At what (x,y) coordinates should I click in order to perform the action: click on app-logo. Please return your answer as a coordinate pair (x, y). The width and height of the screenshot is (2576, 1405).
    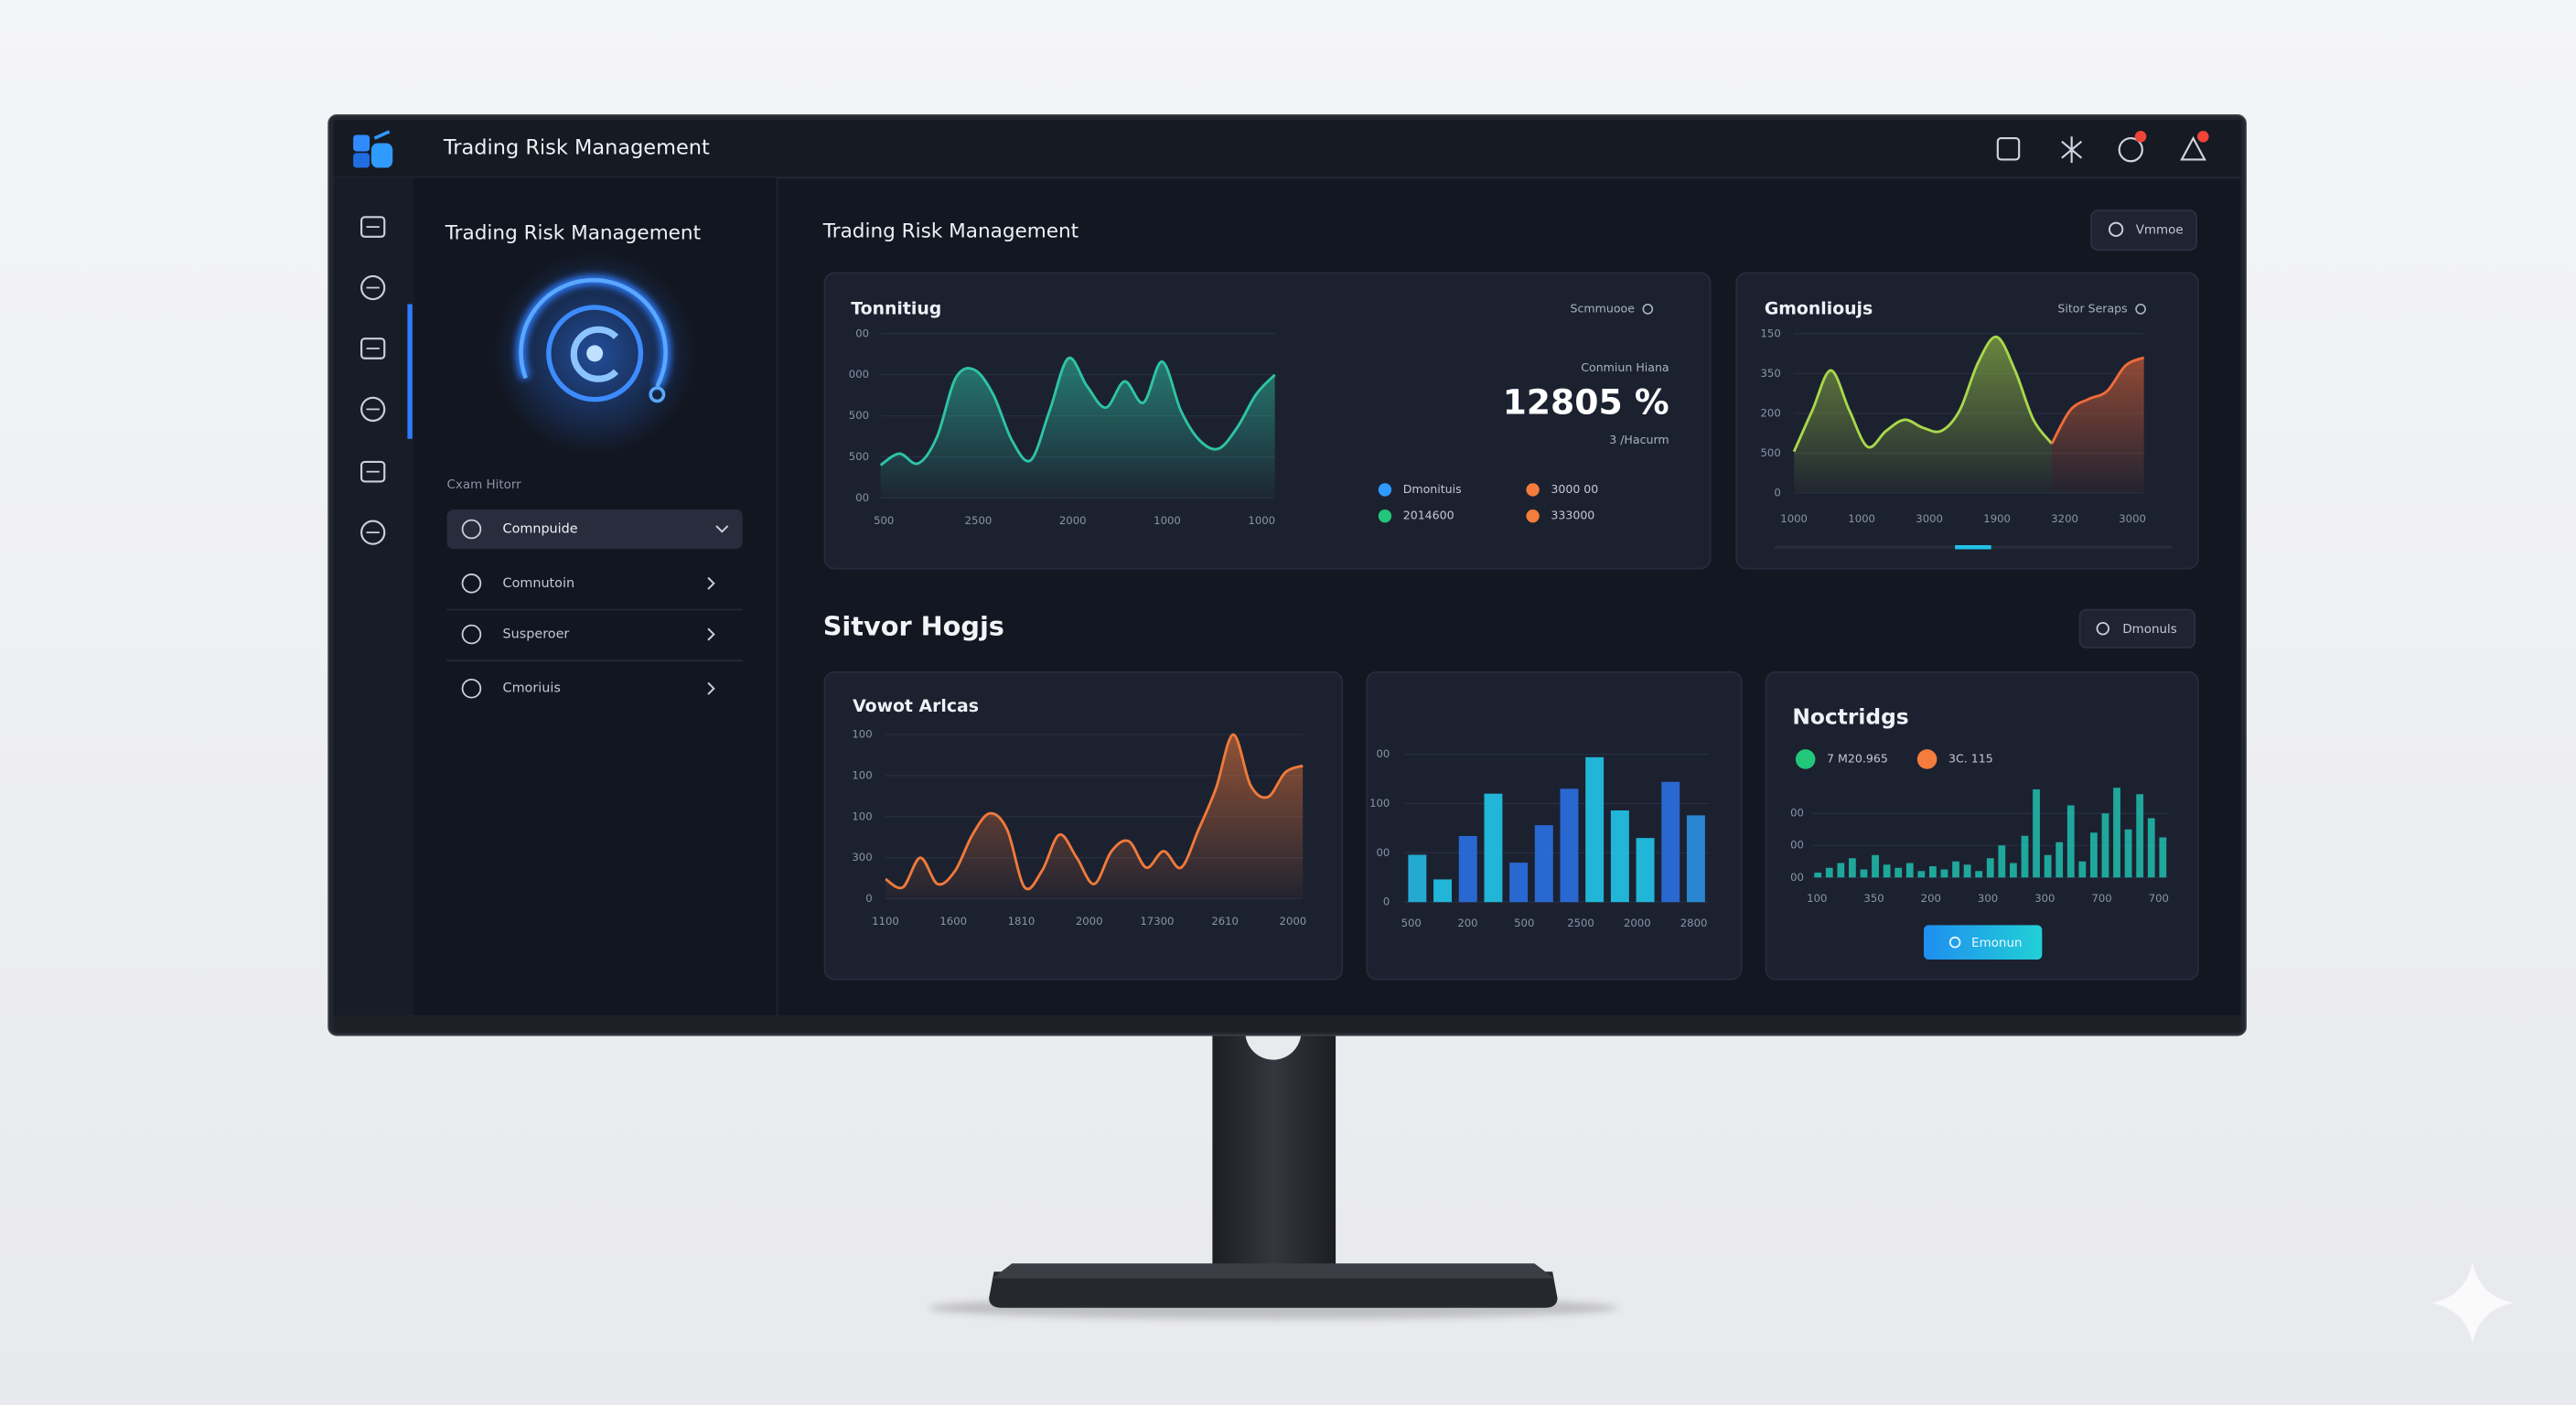
    Looking at the image, I should click on (373, 149).